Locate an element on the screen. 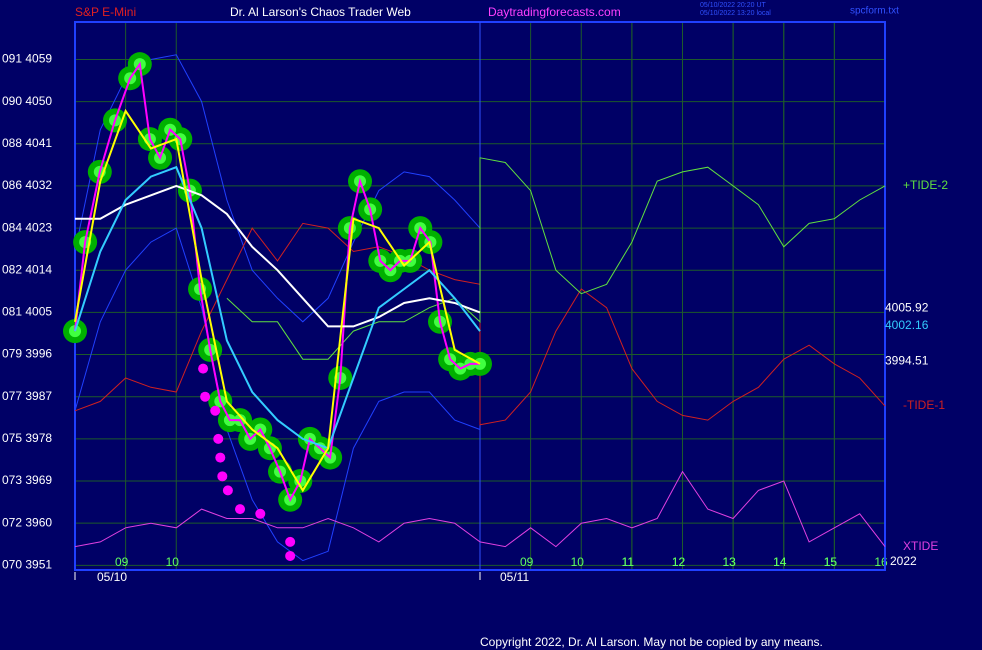  y-tick-label: 081 4005 is located at coordinates (27, 312).